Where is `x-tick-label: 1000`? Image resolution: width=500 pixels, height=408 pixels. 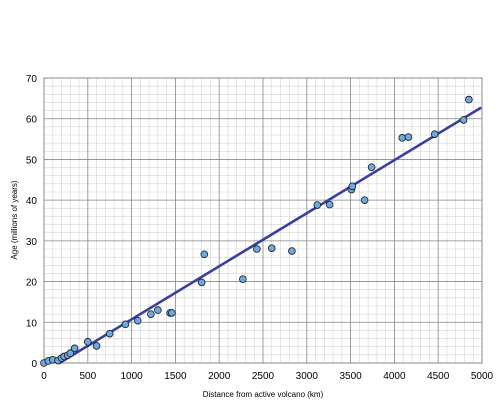 x-tick-label: 1000 is located at coordinates (131, 376).